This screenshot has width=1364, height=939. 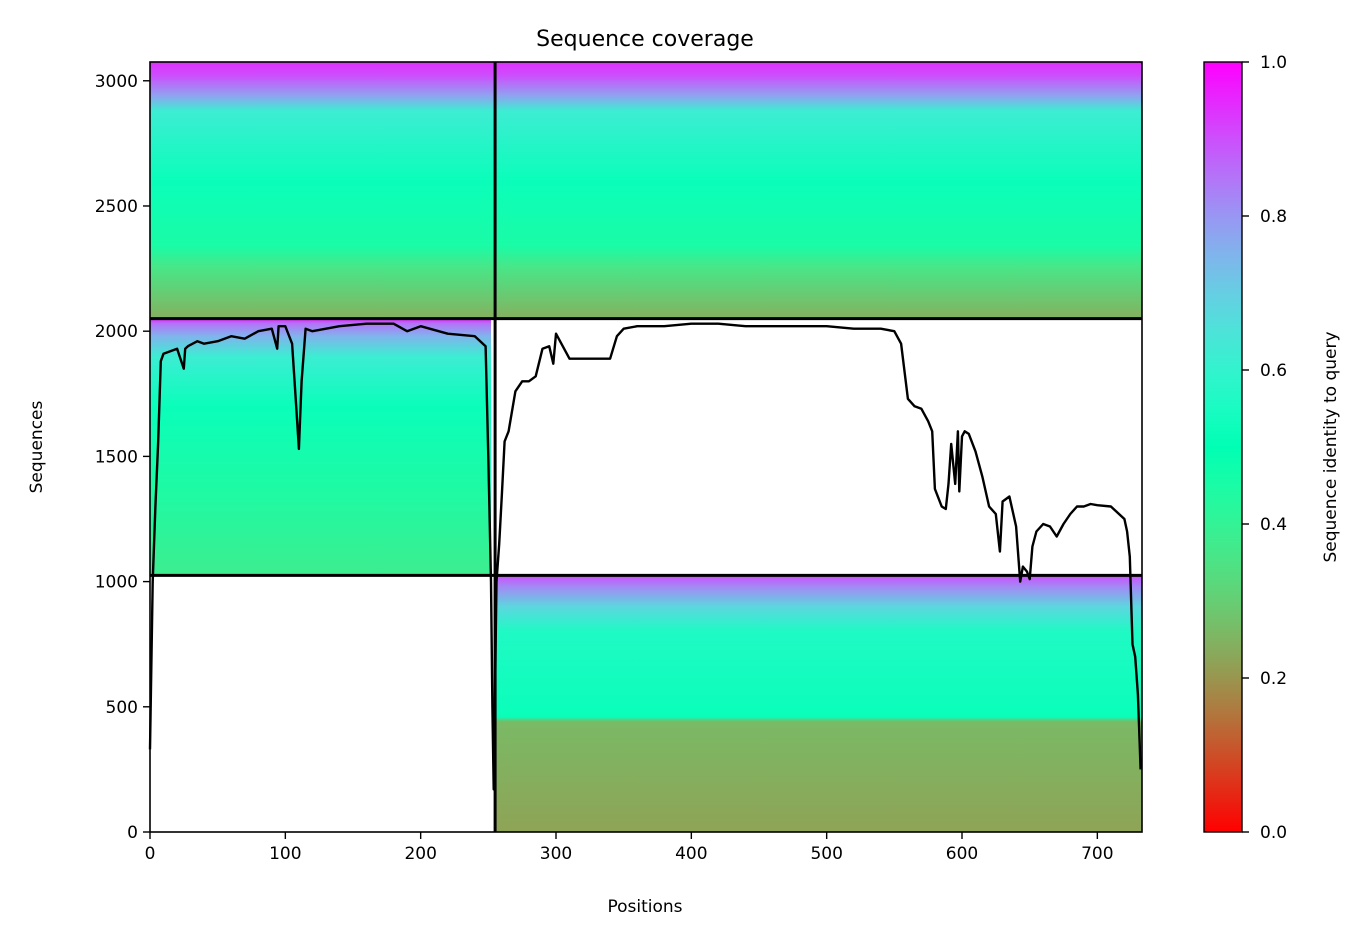 I want to click on y-tick-label: 2000, so click(x=116, y=332).